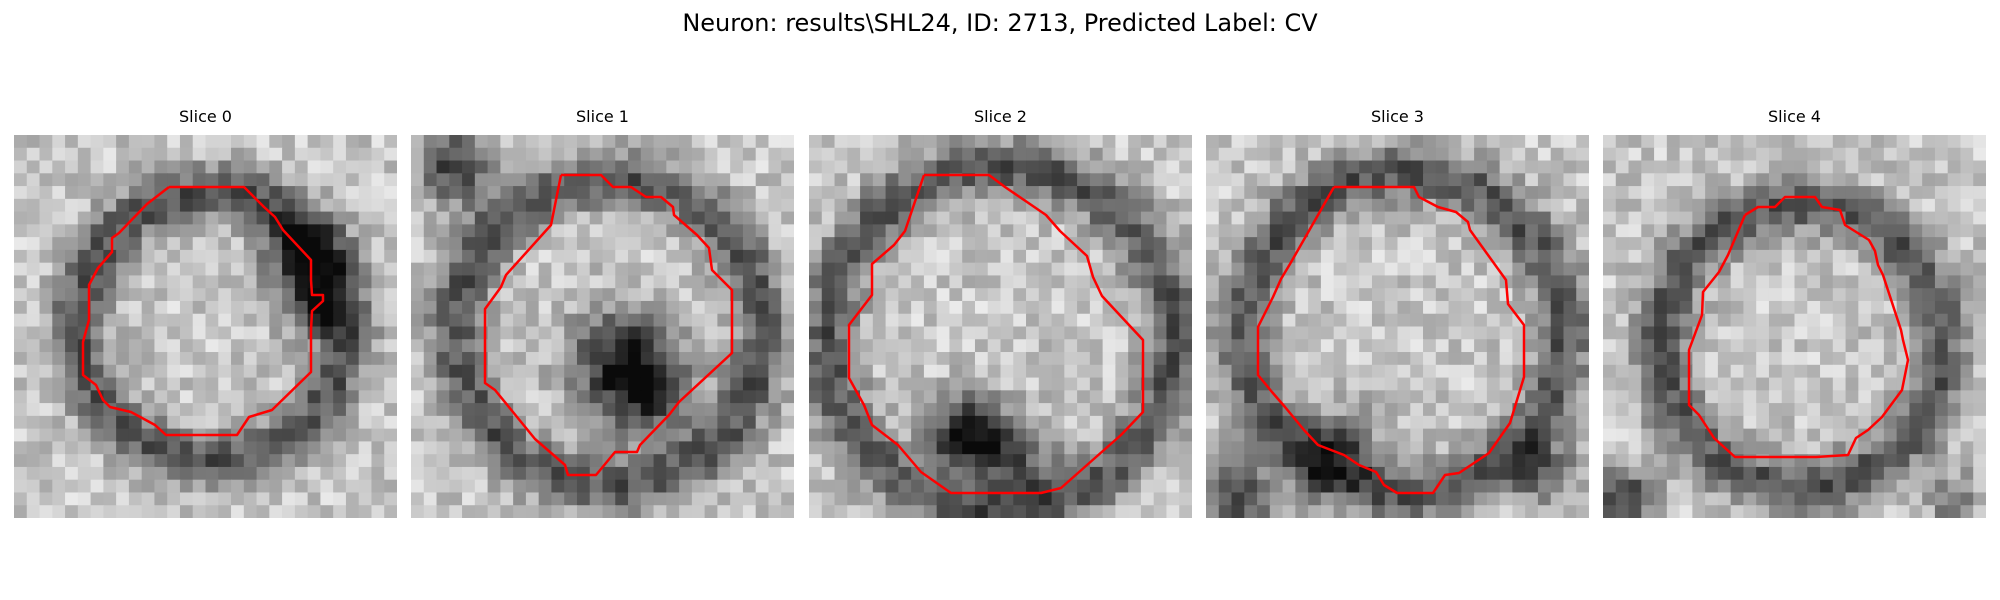  What do you see at coordinates (602, 116) in the screenshot?
I see `slice-title: Slice 1` at bounding box center [602, 116].